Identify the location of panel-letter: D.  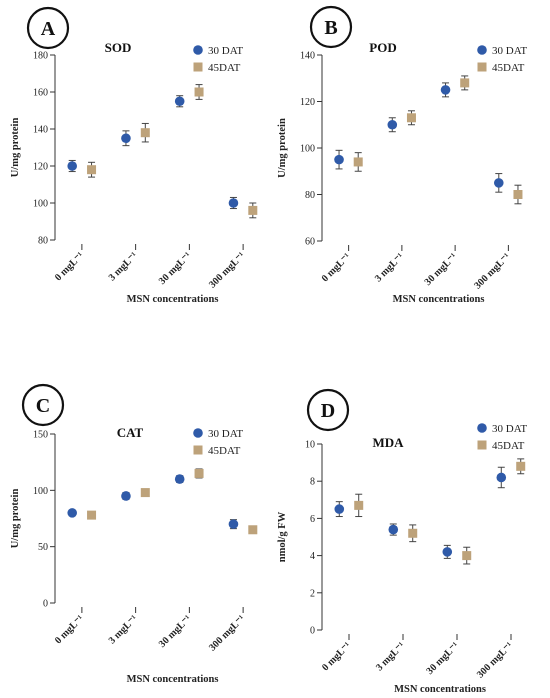
(328, 411).